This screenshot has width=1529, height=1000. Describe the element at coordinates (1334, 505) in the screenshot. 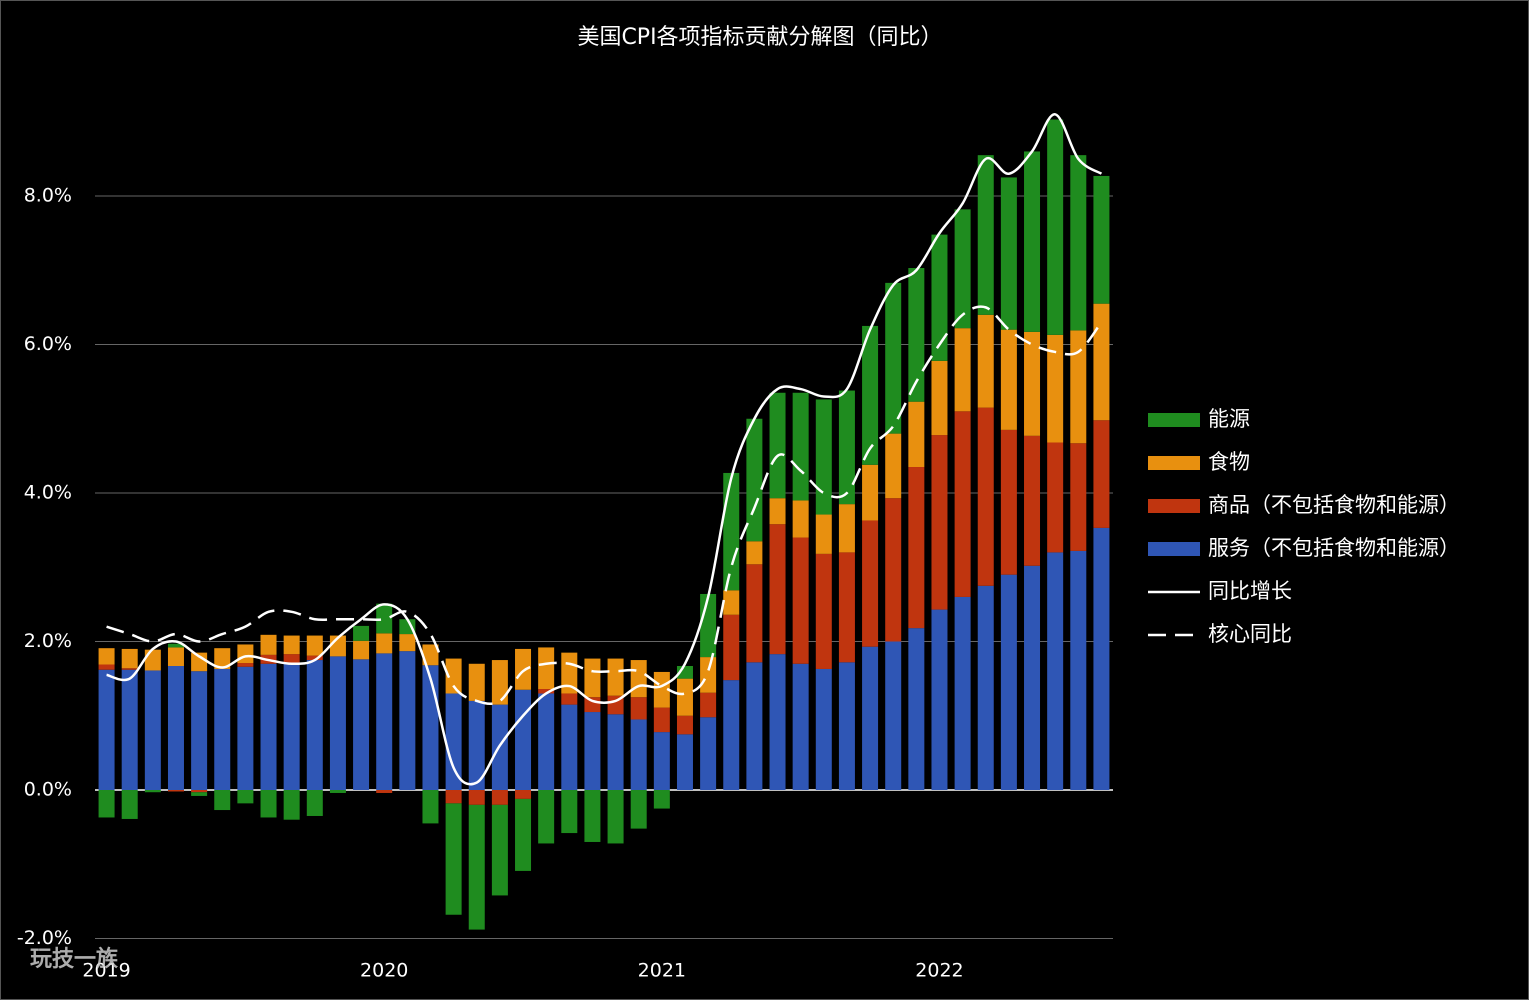

I see `legend-label: 商品（不包括食物和能源）` at that location.